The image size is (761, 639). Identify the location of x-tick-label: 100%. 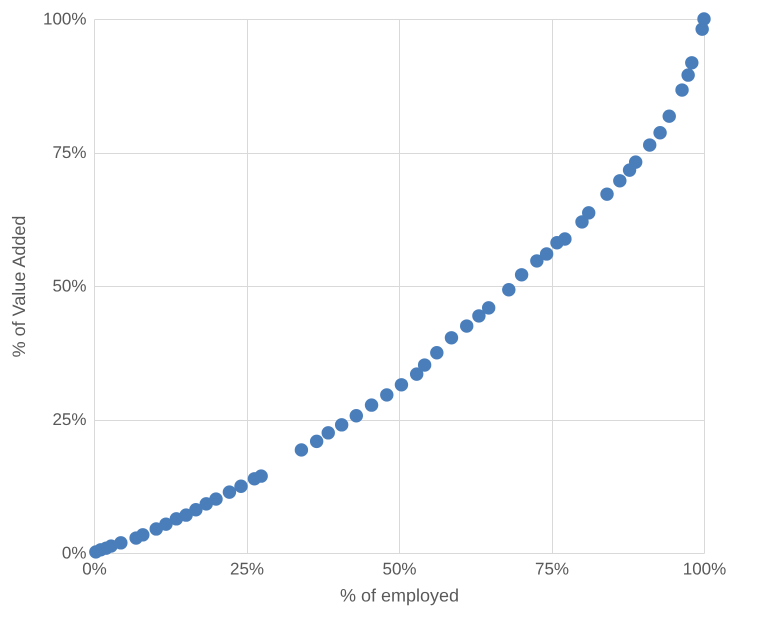
(704, 569).